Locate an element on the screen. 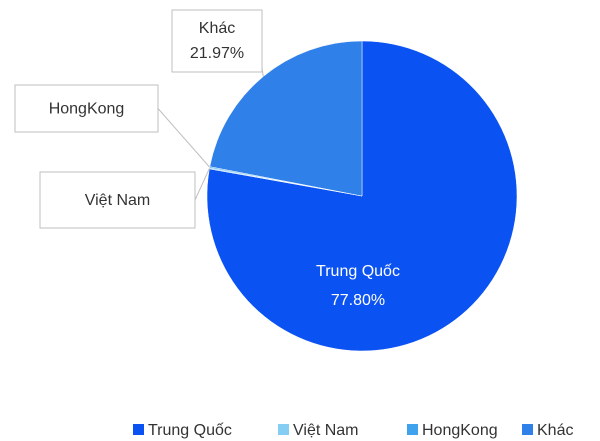 Image resolution: width=600 pixels, height=441 pixels. legend-label: Khác is located at coordinates (555, 430).